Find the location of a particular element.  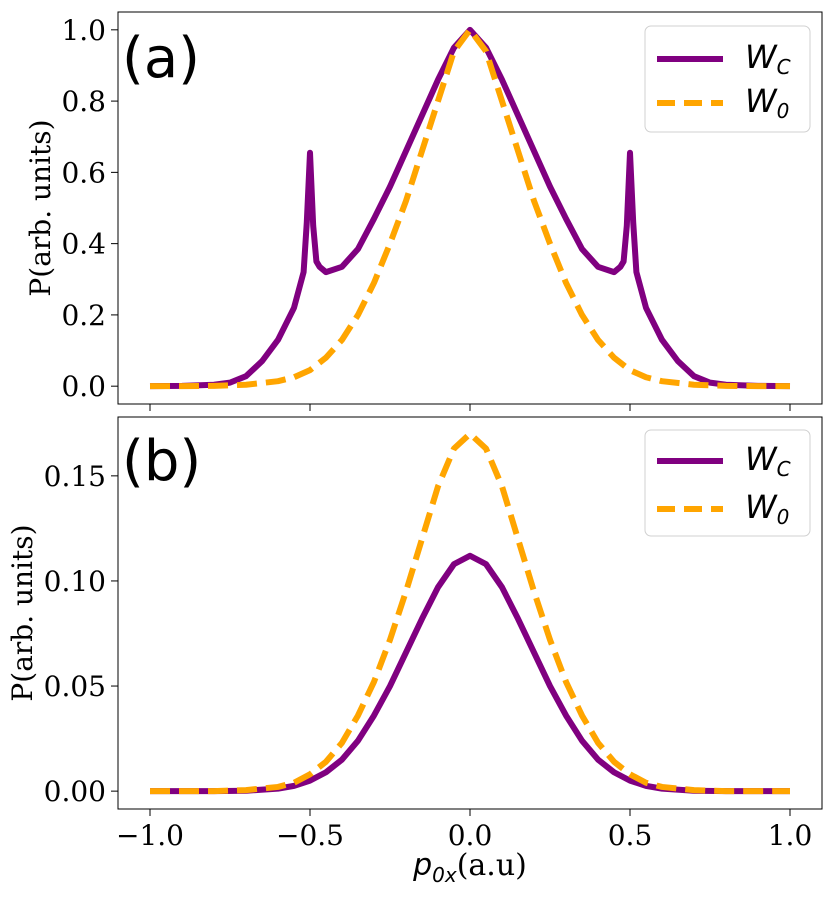

panel-a-y-tick-label: 0.8 is located at coordinates (83, 101).